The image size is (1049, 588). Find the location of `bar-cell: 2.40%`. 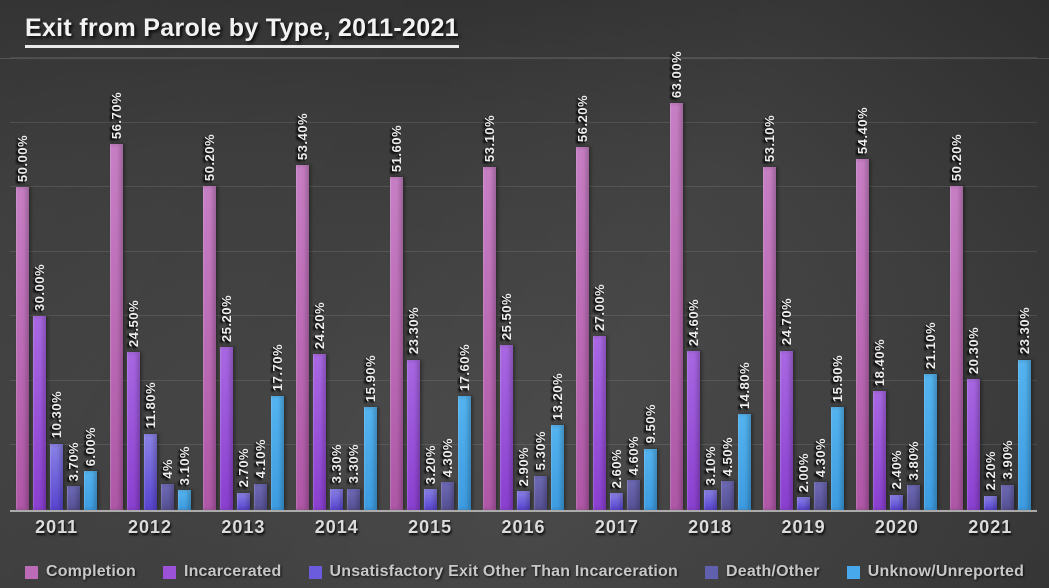

bar-cell: 2.40% is located at coordinates (897, 284).